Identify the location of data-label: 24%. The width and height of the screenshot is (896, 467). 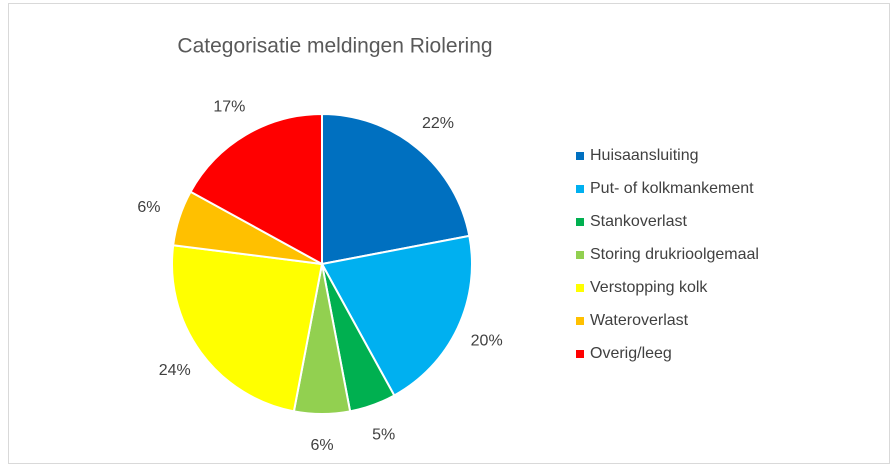
(175, 370).